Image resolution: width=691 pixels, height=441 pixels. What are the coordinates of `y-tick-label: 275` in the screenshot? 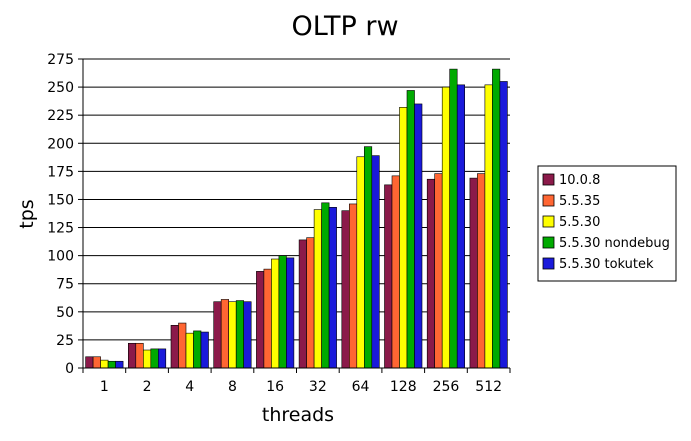 It's located at (60, 60).